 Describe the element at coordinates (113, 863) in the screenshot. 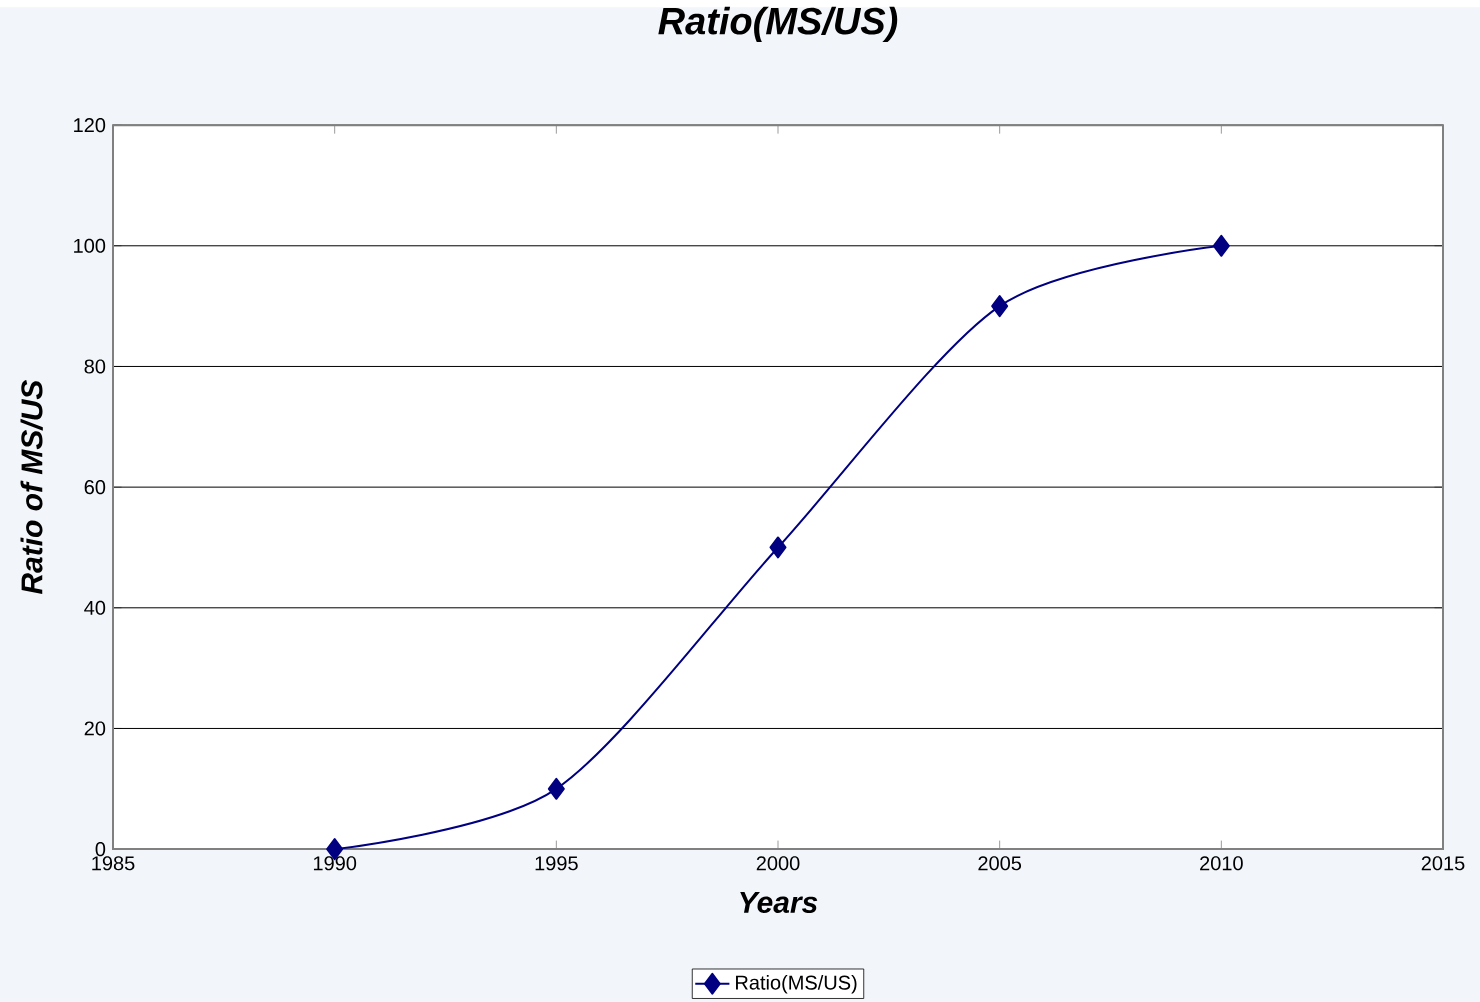

I see `x-tick-label: 1985` at that location.